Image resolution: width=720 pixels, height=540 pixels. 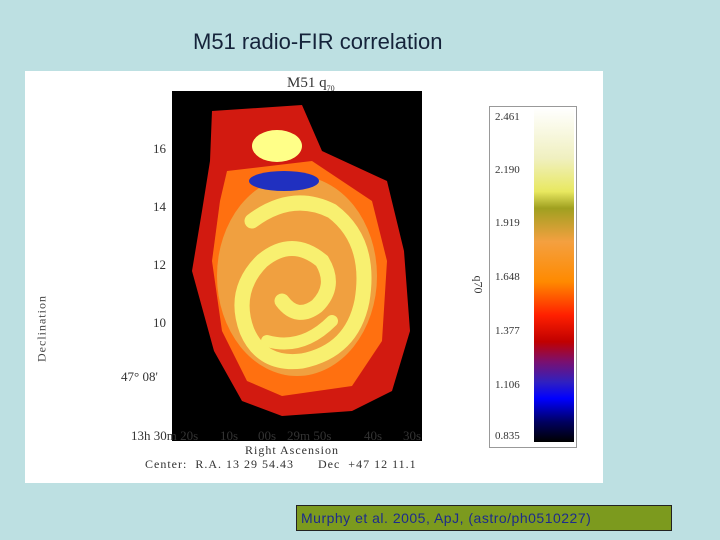 I want to click on colorbar-tick: 1.919, so click(x=507, y=223).